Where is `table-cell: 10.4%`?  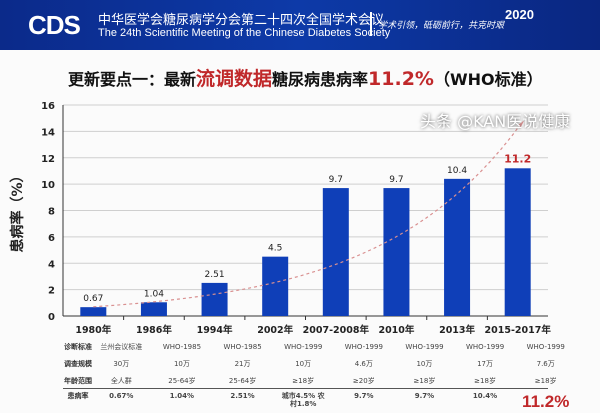 table-cell: 10.4% is located at coordinates (485, 396).